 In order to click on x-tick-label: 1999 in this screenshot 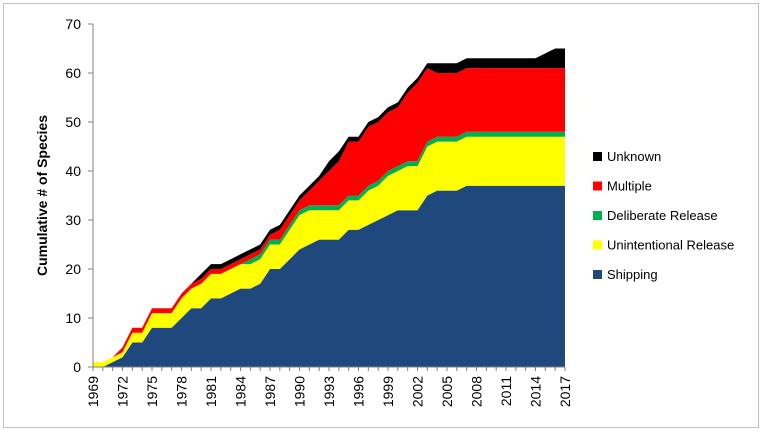, I will do `click(388, 391)`.